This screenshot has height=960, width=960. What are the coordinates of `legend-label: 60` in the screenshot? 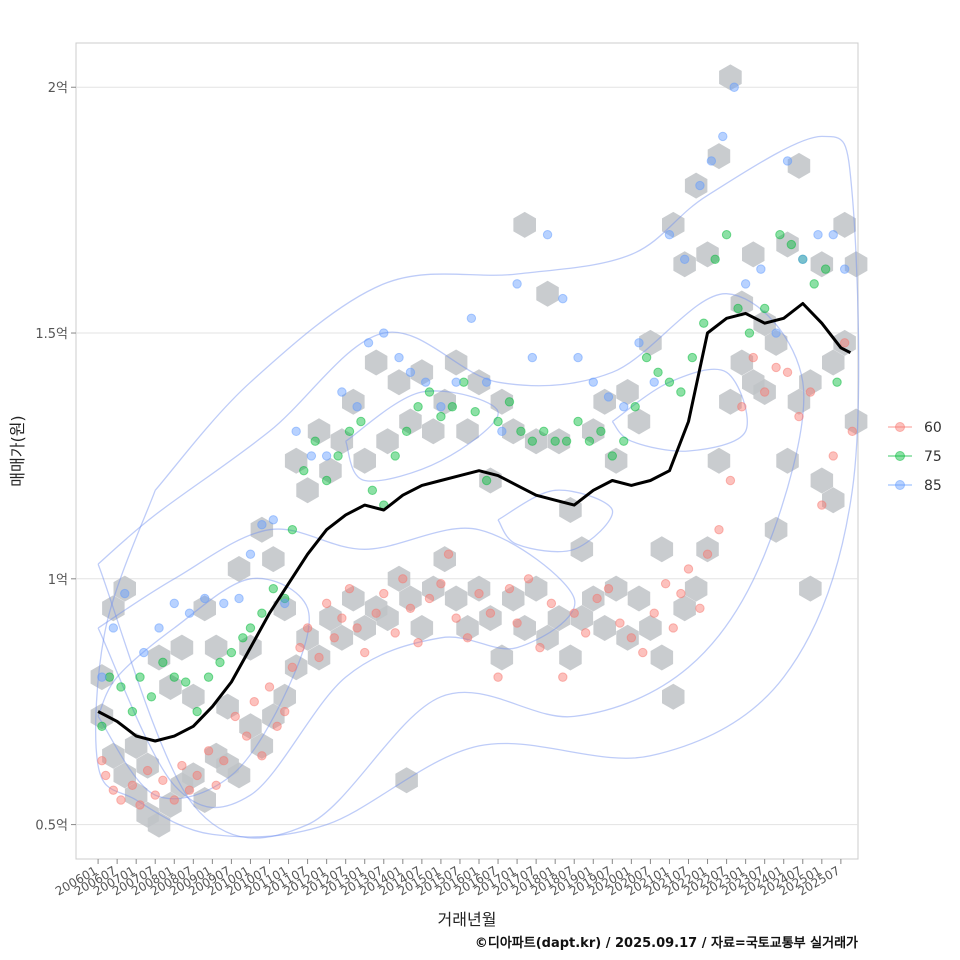 It's located at (933, 428).